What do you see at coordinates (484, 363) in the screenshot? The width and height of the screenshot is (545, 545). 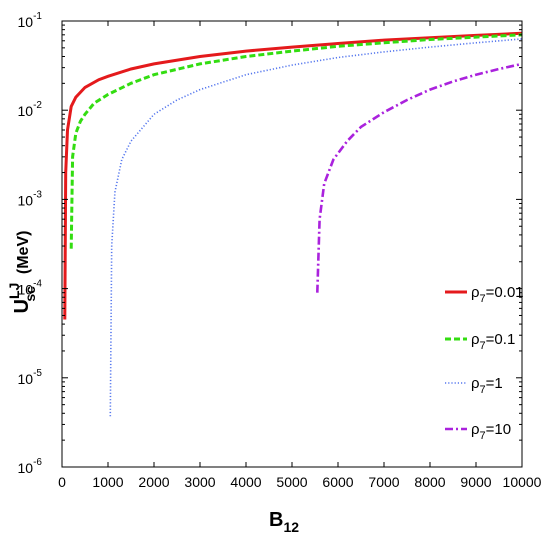 I see `legend: ρ7=0.01 ρ7=0.1 ρ7=1 ρ7=10` at bounding box center [484, 363].